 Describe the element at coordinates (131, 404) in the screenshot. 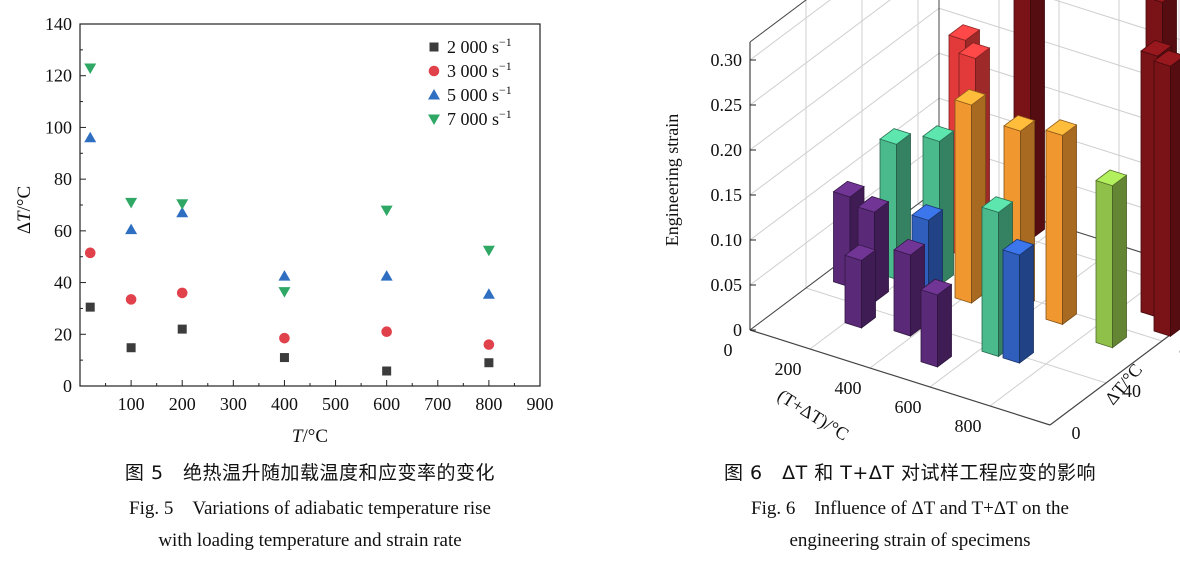

I see `fig5-x-tick-label: 100` at that location.